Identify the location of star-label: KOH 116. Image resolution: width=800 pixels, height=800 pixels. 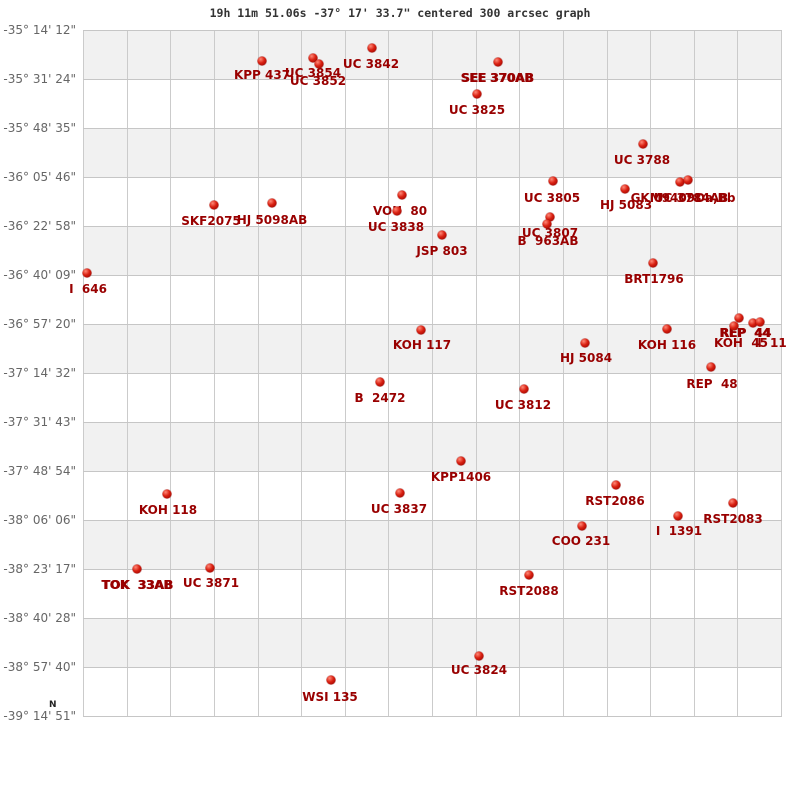
(667, 345).